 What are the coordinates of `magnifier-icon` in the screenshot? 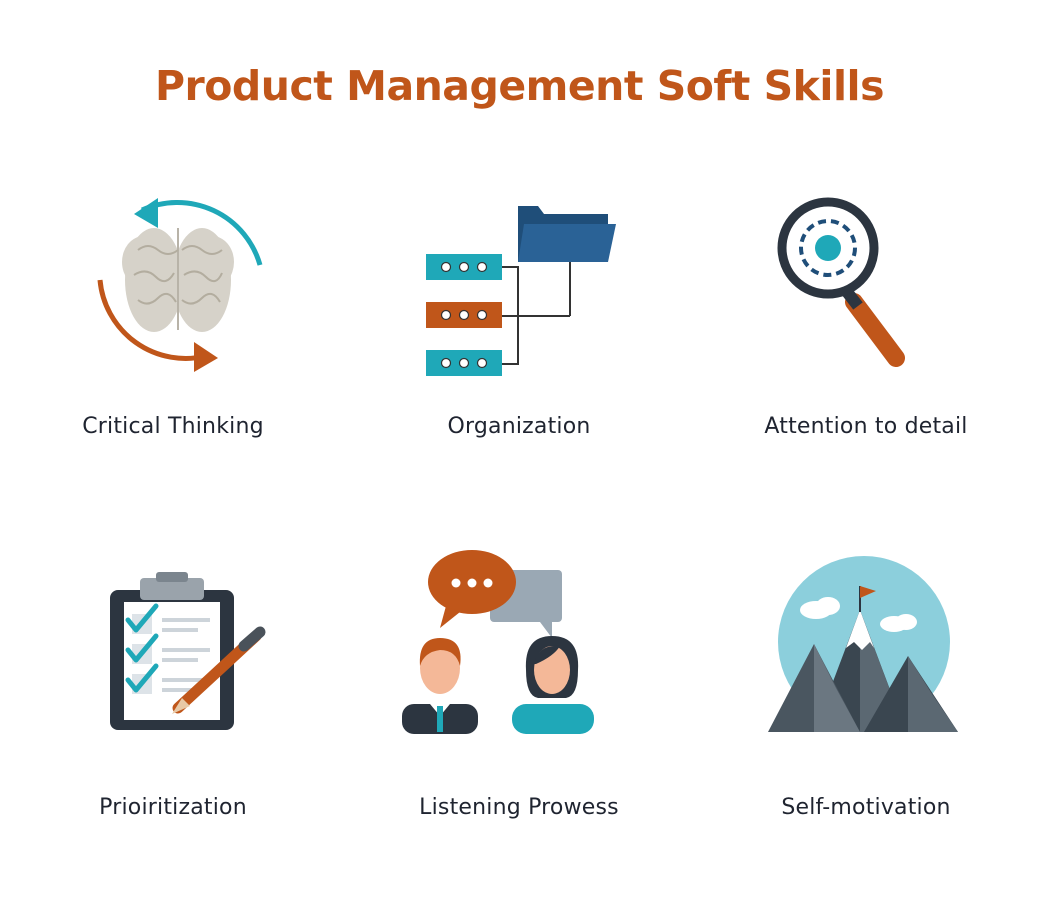 It's located at (841, 282).